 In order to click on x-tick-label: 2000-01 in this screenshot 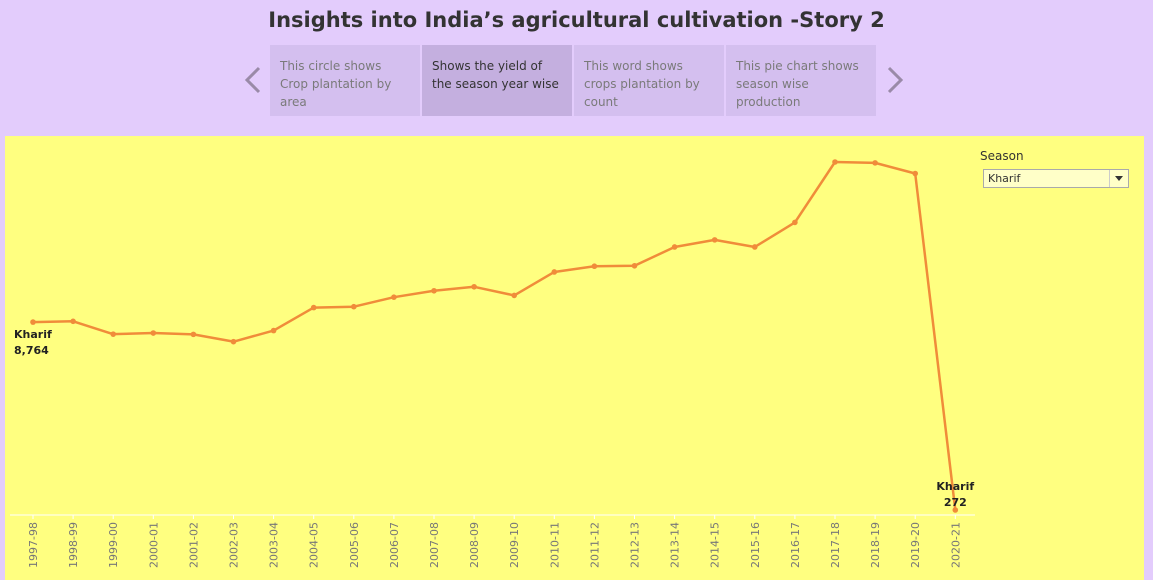, I will do `click(153, 545)`.